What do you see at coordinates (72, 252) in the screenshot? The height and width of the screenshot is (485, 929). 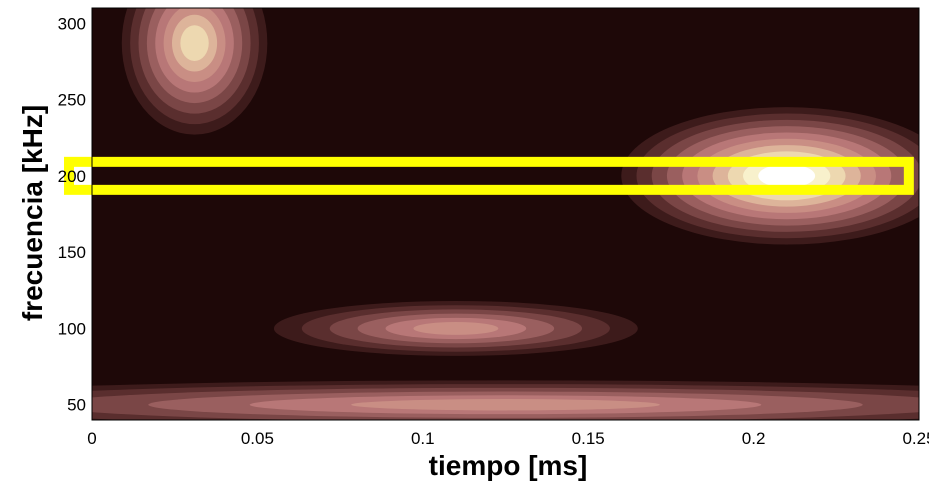 I see `y-tick-label: 150` at bounding box center [72, 252].